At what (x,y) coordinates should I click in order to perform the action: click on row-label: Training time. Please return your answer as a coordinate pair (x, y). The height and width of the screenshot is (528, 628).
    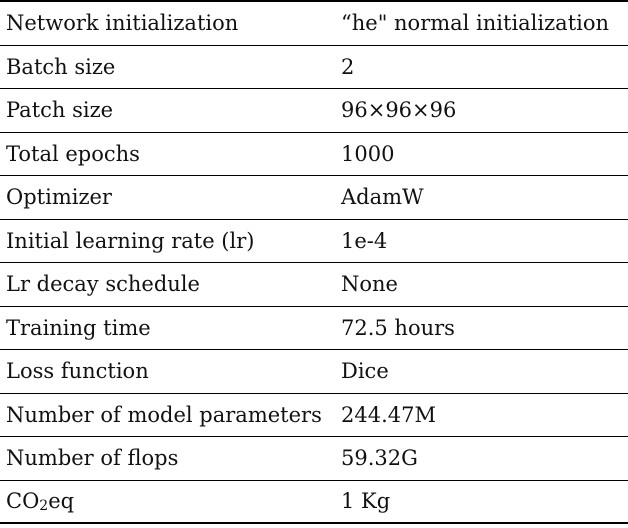
    Looking at the image, I should click on (78, 327).